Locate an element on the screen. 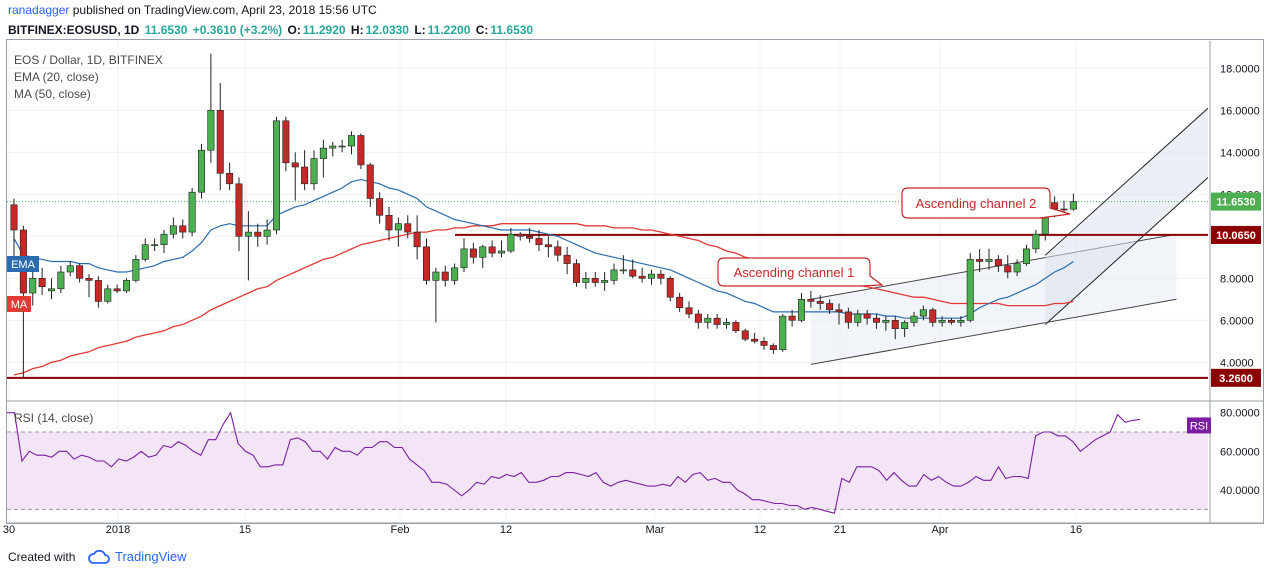 Image resolution: width=1270 pixels, height=575 pixels. x-tick-label: Feb is located at coordinates (400, 530).